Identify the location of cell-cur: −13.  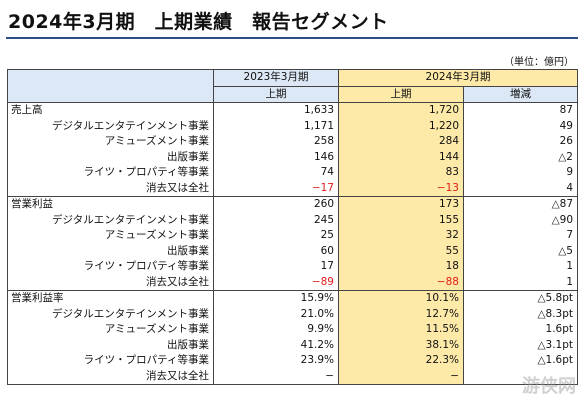
(401, 188).